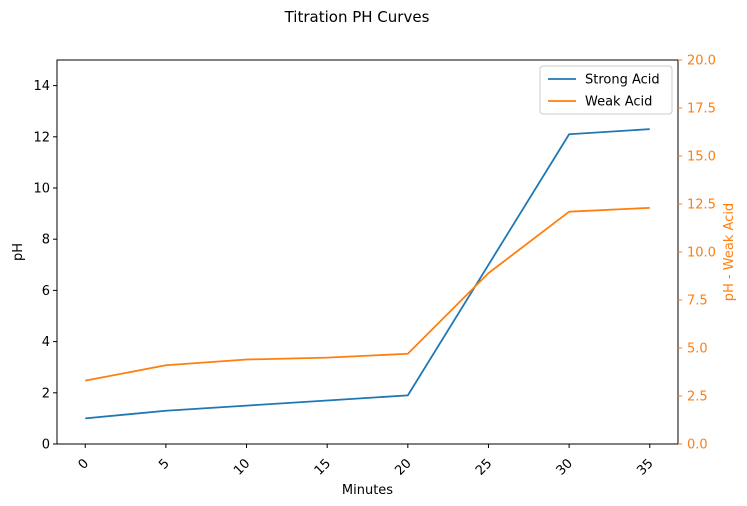  Describe the element at coordinates (41, 137) in the screenshot. I see `left-y-tick-label: 12` at that location.